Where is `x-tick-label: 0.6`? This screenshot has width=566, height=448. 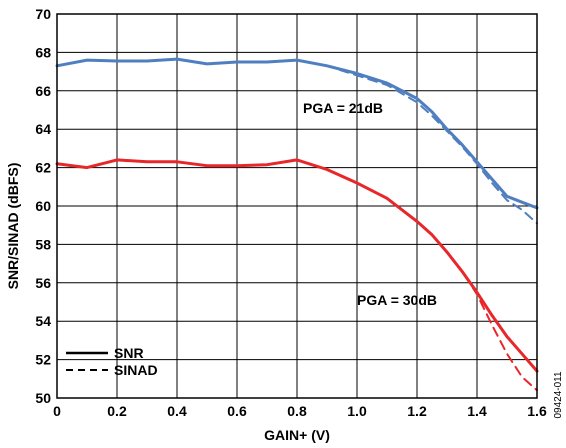
x-tick-label: 0.6 is located at coordinates (237, 411).